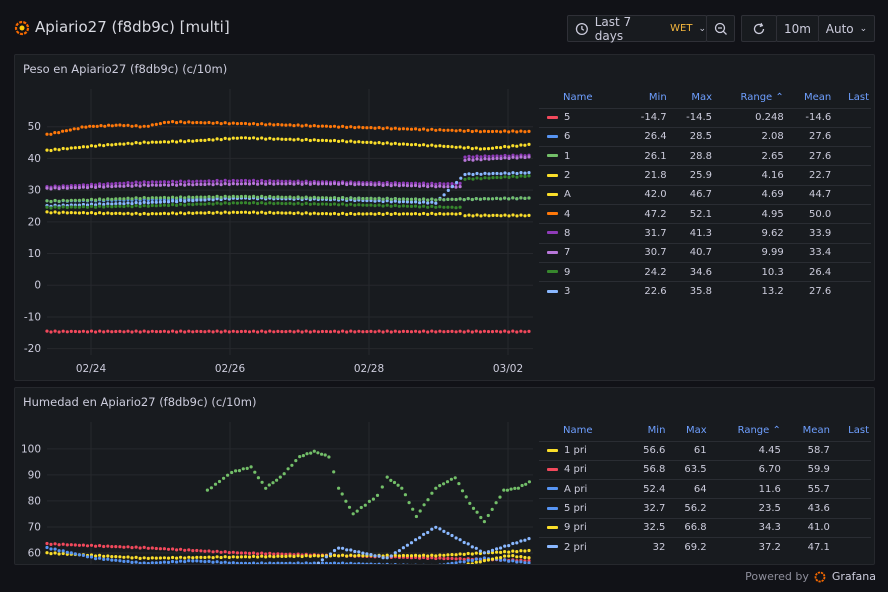 This screenshot has height=592, width=888. What do you see at coordinates (705, 252) in the screenshot?
I see `legend-row: 7 30.7 40.7 9.99 33.4` at bounding box center [705, 252].